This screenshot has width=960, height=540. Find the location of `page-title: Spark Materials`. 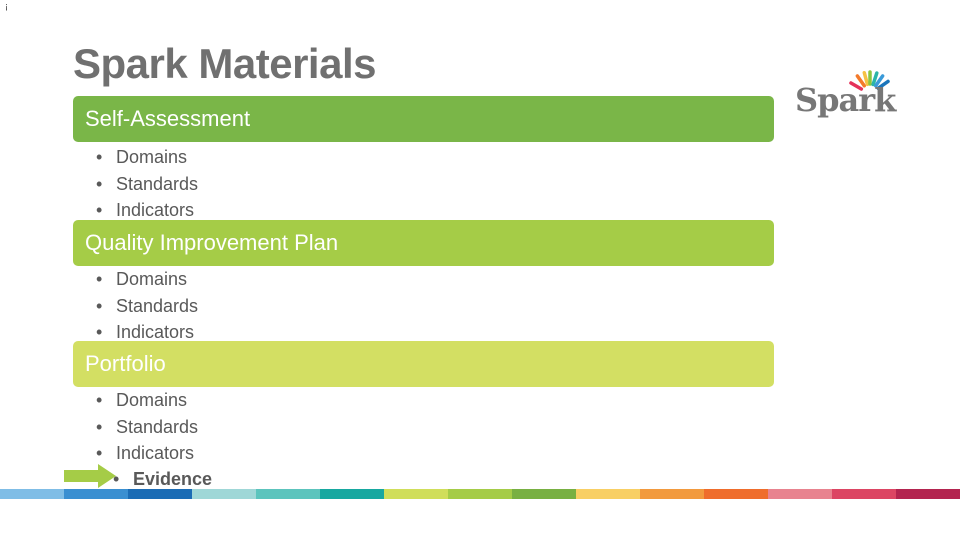

page-title: Spark Materials is located at coordinates (225, 63).